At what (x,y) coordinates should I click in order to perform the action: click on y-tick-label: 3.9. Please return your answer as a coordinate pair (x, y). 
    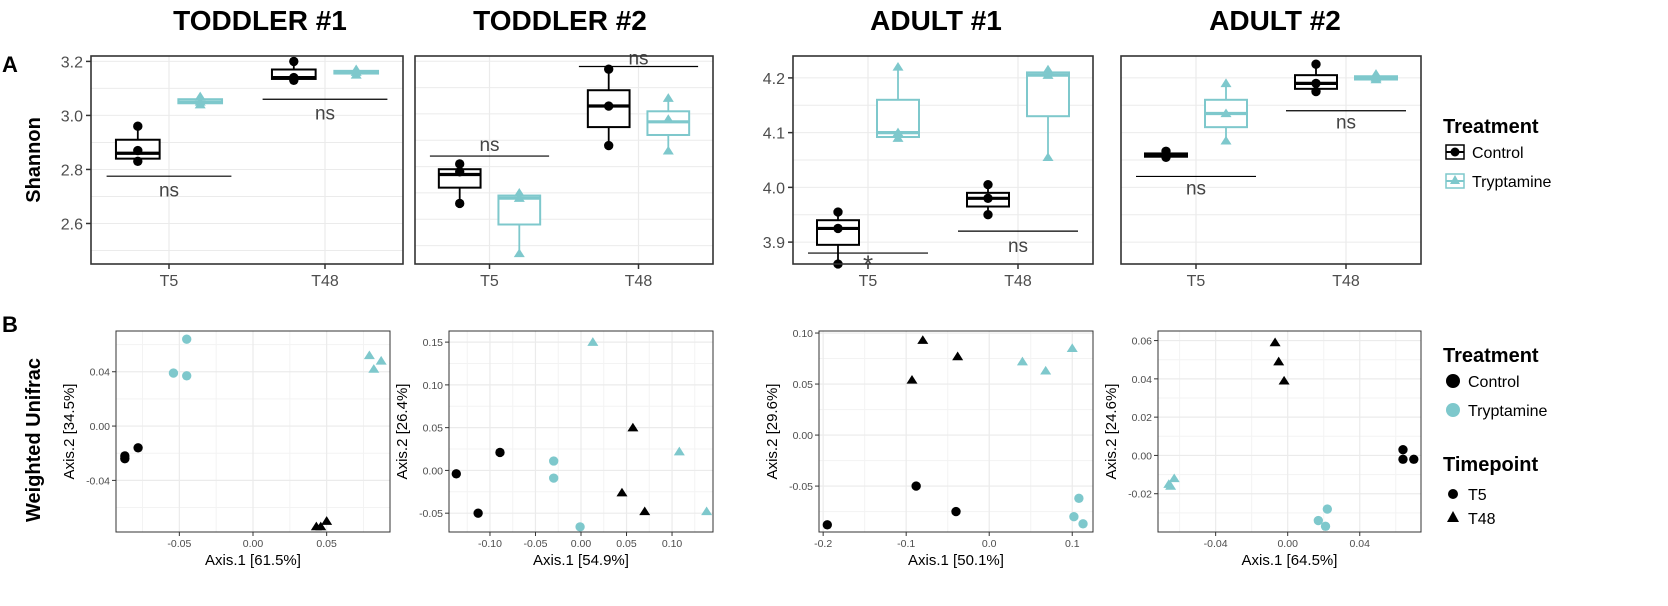
    Looking at the image, I should click on (774, 243).